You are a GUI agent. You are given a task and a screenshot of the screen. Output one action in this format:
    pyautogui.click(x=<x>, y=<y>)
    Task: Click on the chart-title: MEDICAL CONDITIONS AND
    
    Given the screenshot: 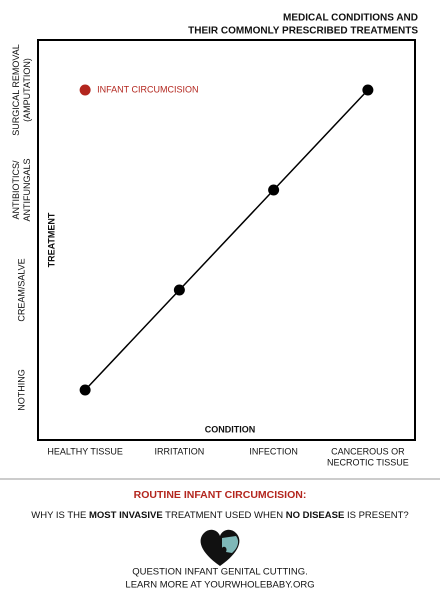 What is the action you would take?
    pyautogui.click(x=350, y=18)
    